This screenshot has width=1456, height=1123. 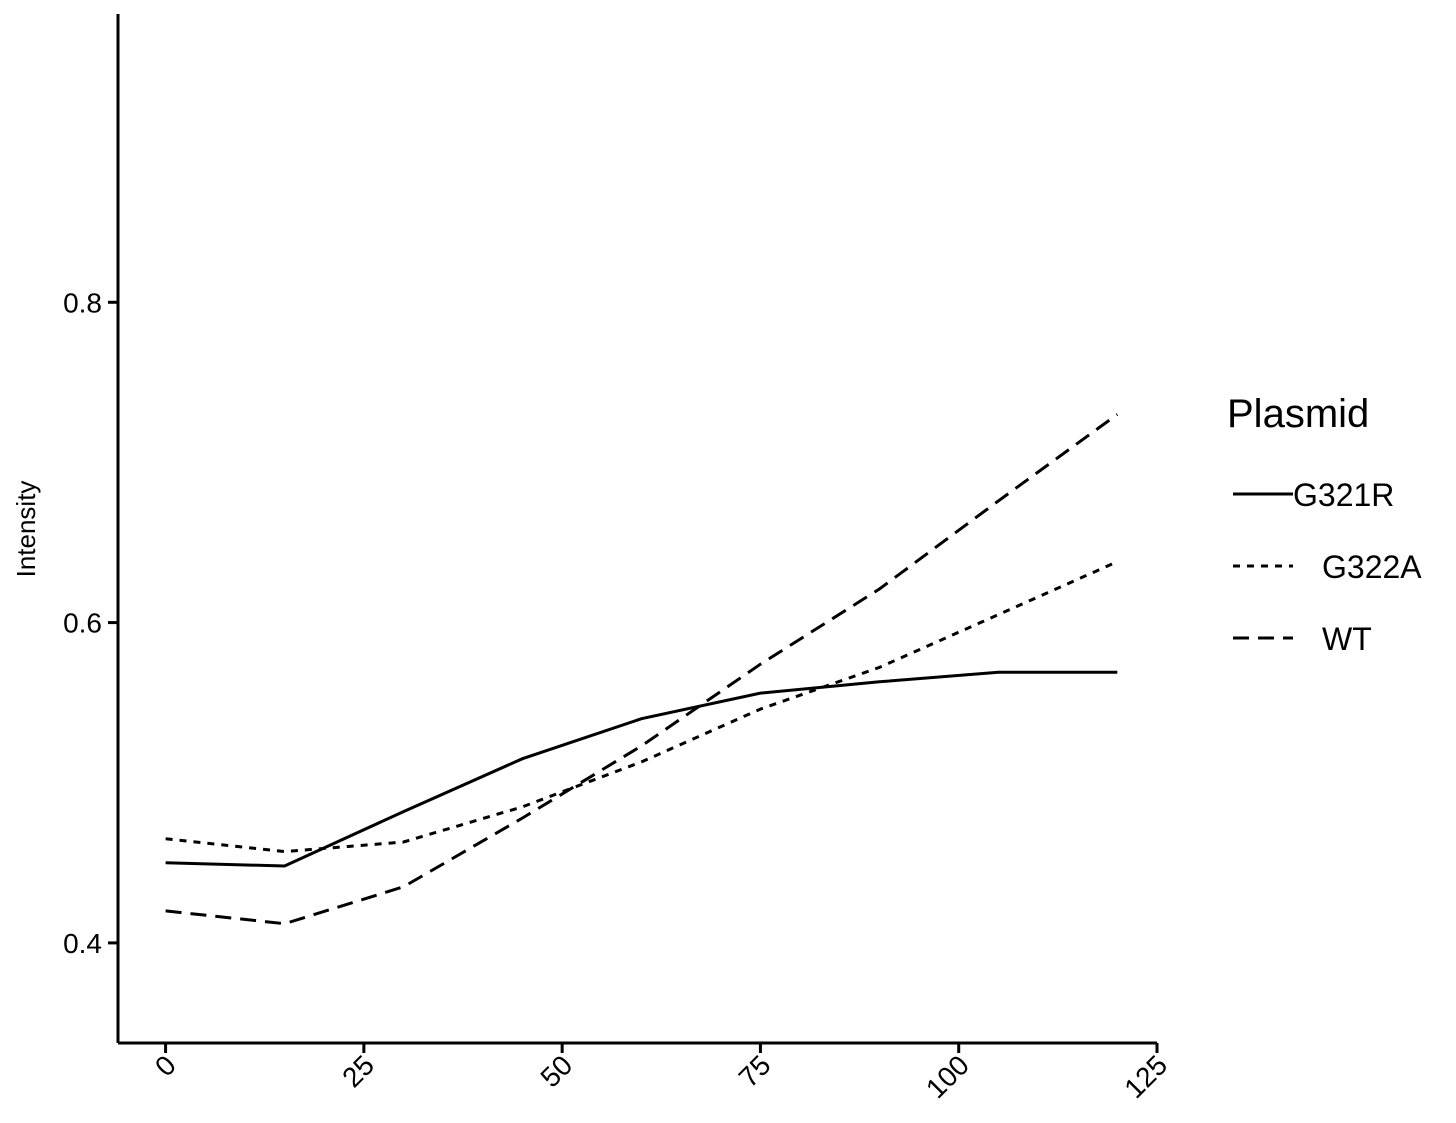 I want to click on x-tick-label: 125, so click(x=1145, y=1076).